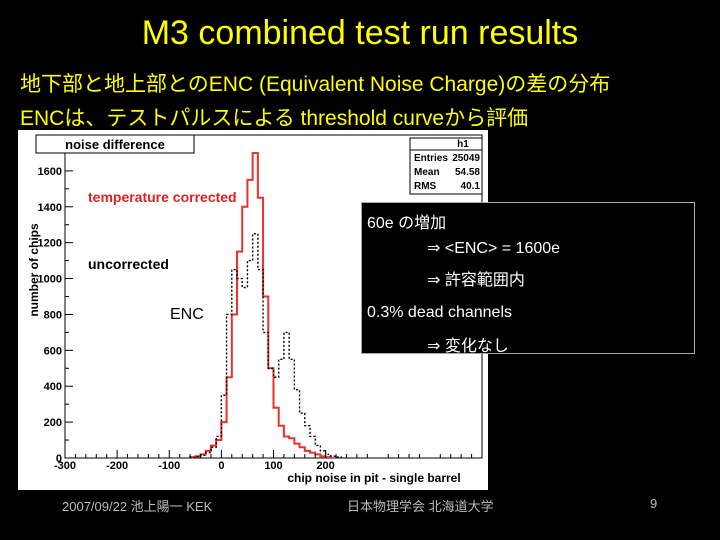 This screenshot has height=540, width=720. What do you see at coordinates (137, 506) in the screenshot?
I see `footer-author: 2007/09/22 池上陽一 KEK` at bounding box center [137, 506].